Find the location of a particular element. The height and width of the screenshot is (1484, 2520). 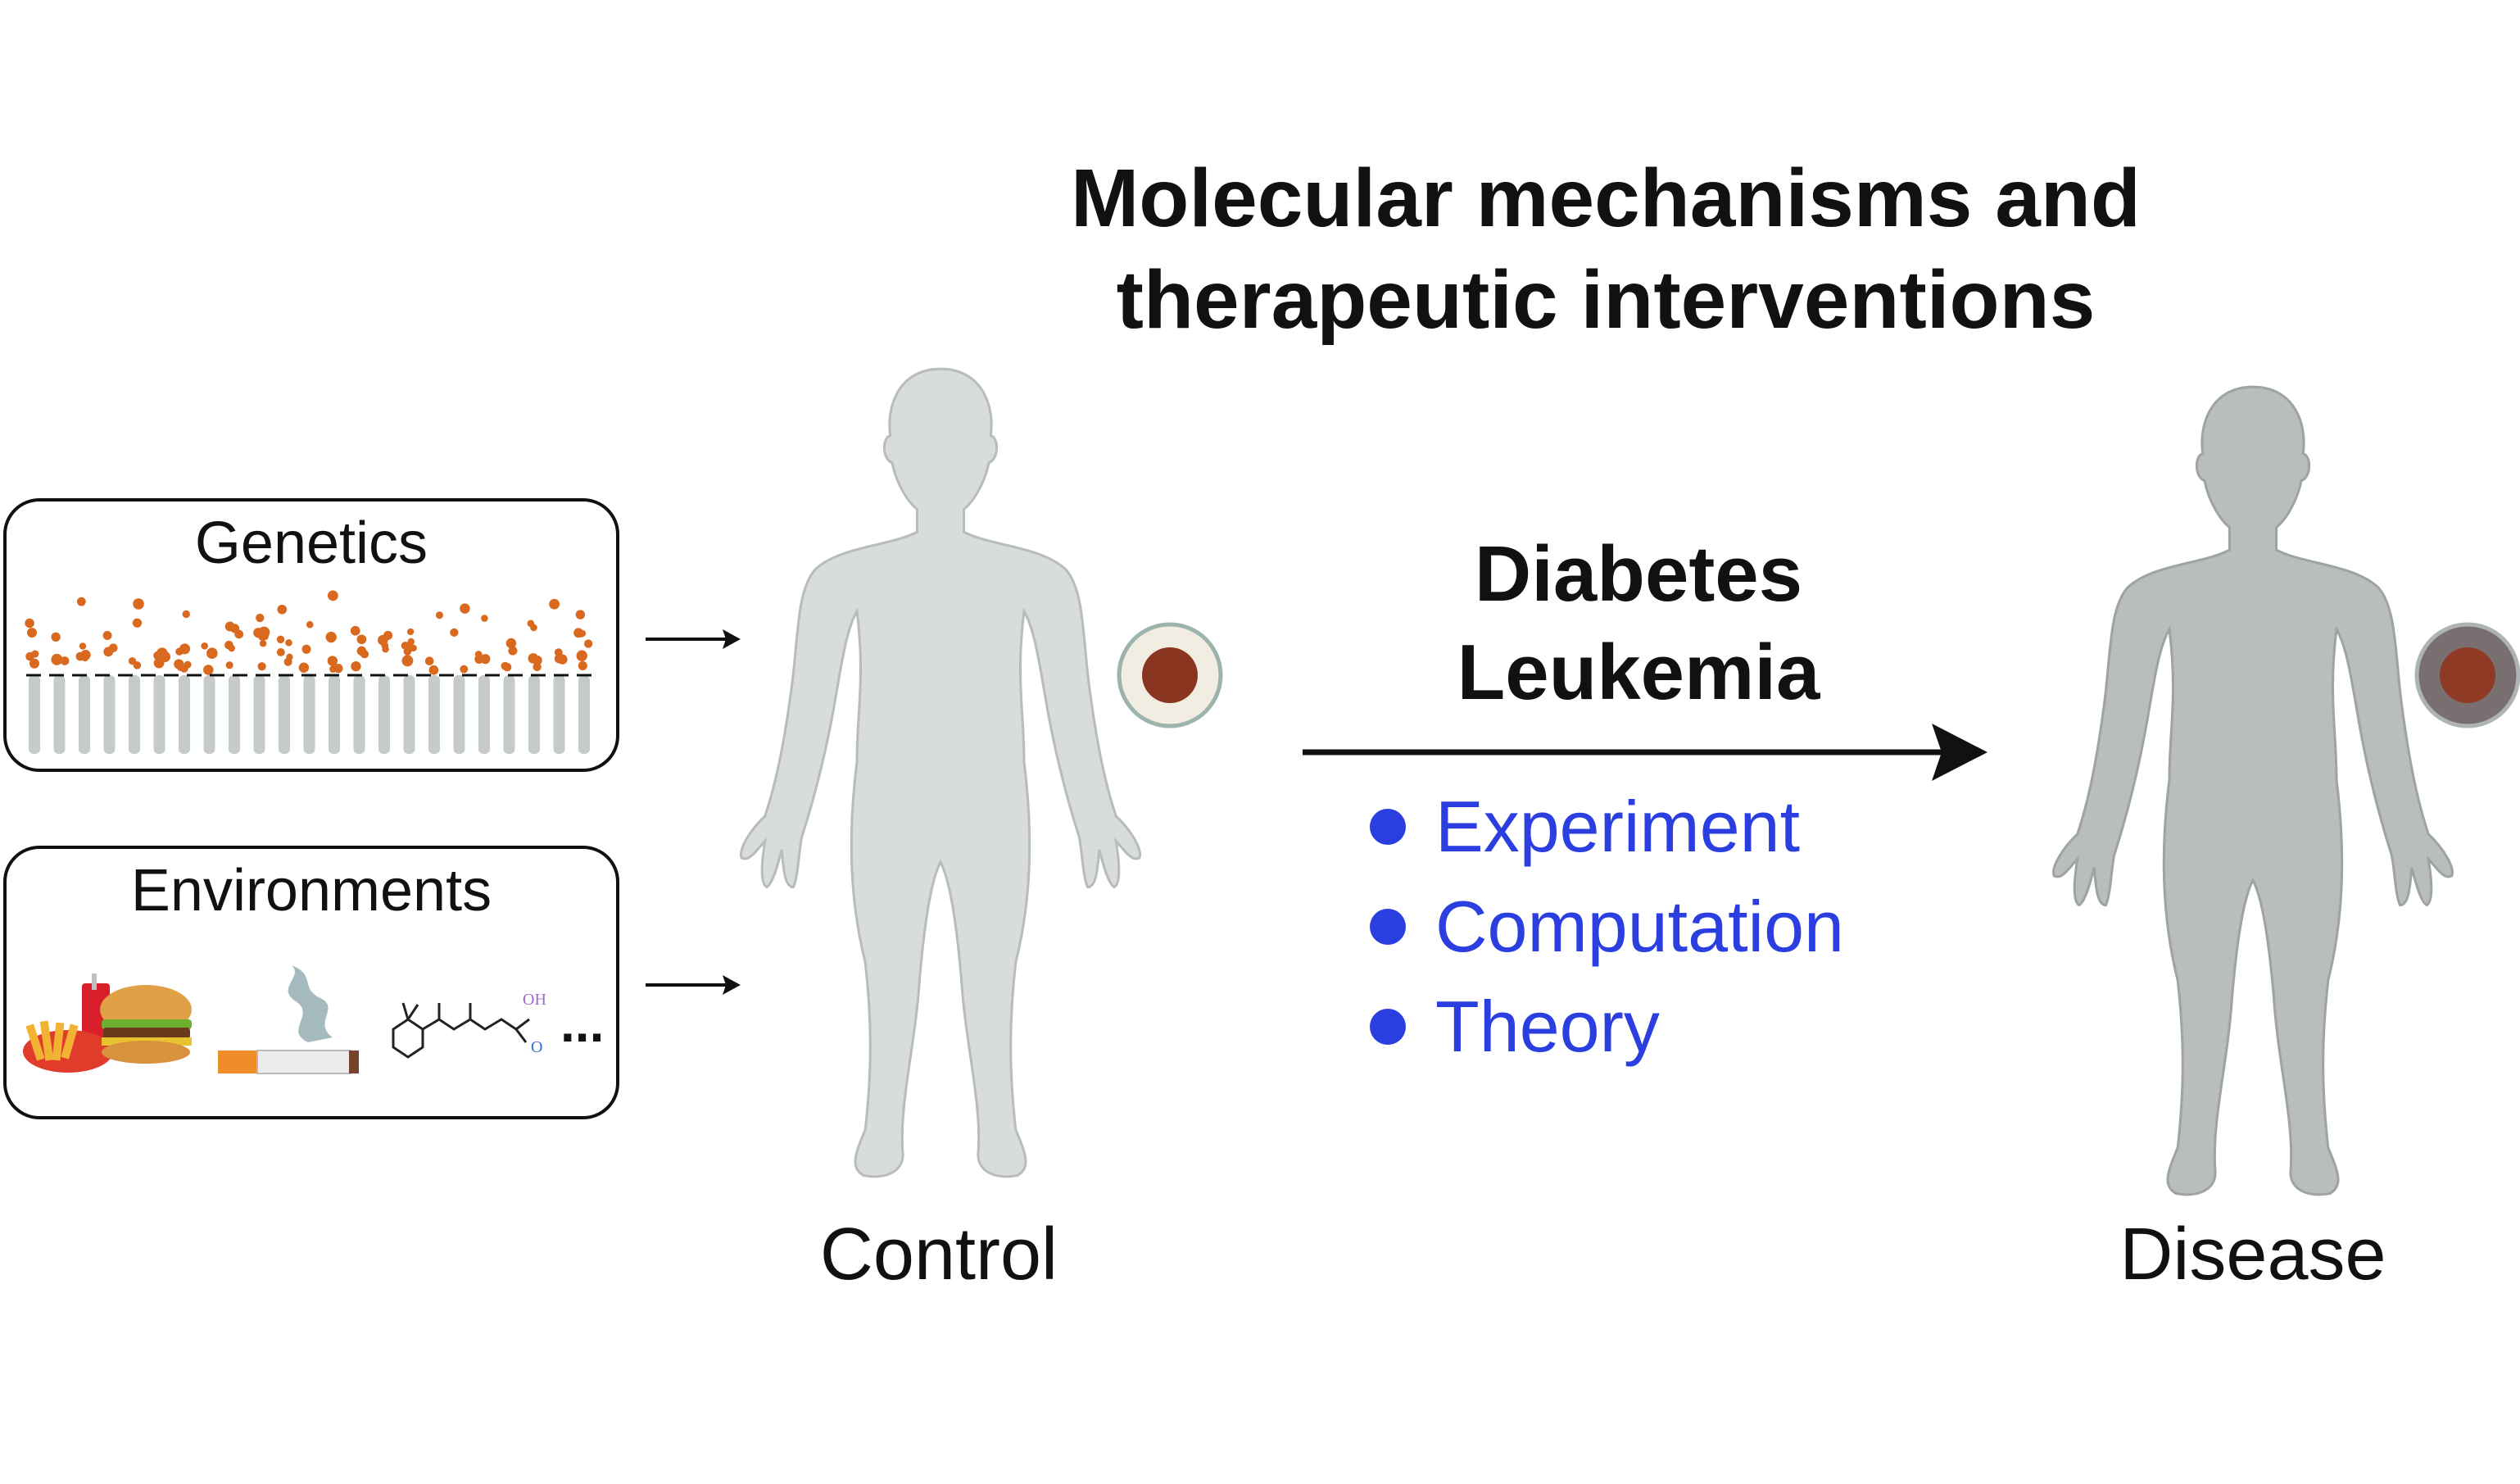

cigarette-icon is located at coordinates (288, 1019).